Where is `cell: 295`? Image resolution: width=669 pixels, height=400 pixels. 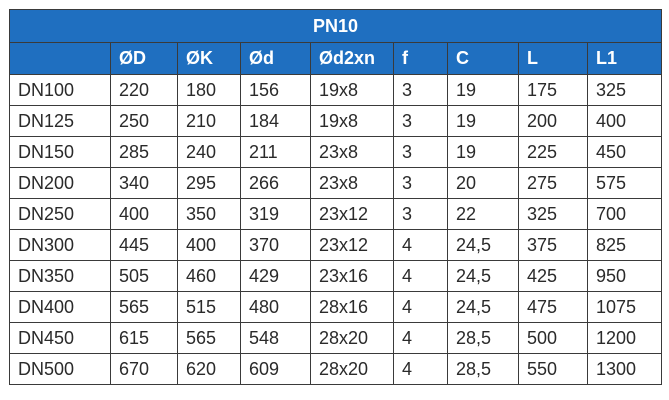
cell: 295 is located at coordinates (209, 183).